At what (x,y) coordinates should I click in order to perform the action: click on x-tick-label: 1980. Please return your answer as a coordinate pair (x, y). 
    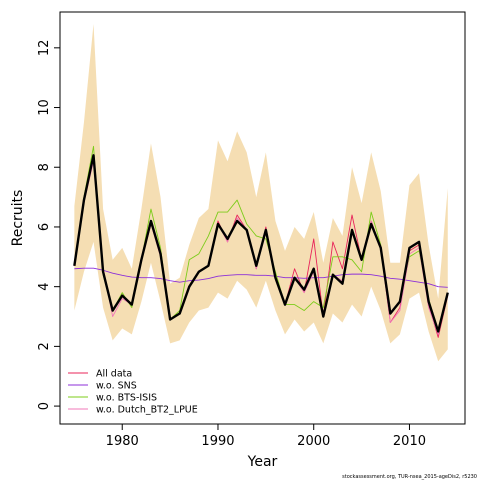
    Looking at the image, I should click on (122, 441).